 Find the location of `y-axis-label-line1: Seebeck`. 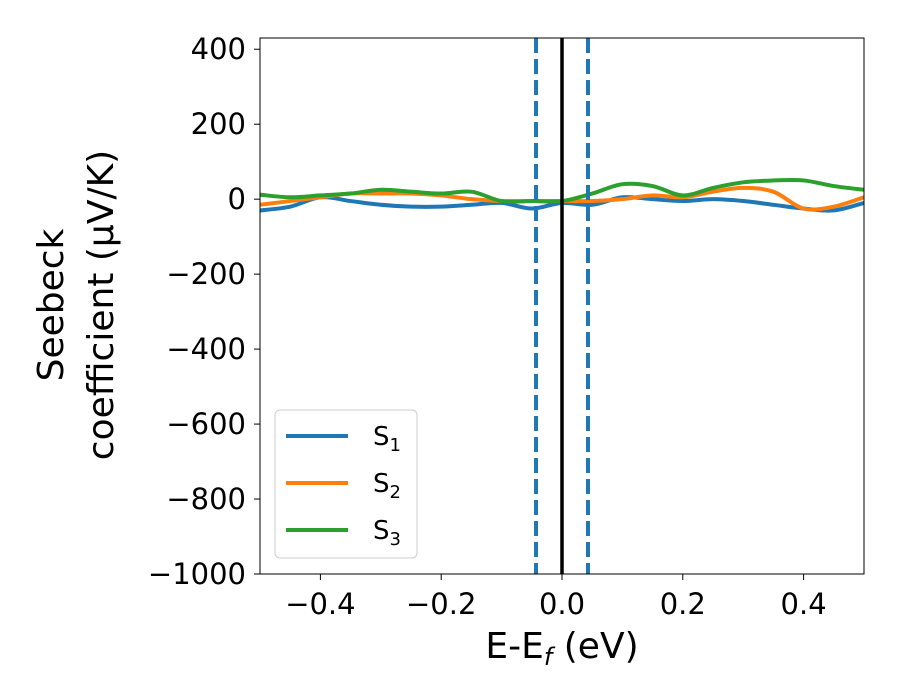

y-axis-label-line1: Seebeck is located at coordinates (51, 304).